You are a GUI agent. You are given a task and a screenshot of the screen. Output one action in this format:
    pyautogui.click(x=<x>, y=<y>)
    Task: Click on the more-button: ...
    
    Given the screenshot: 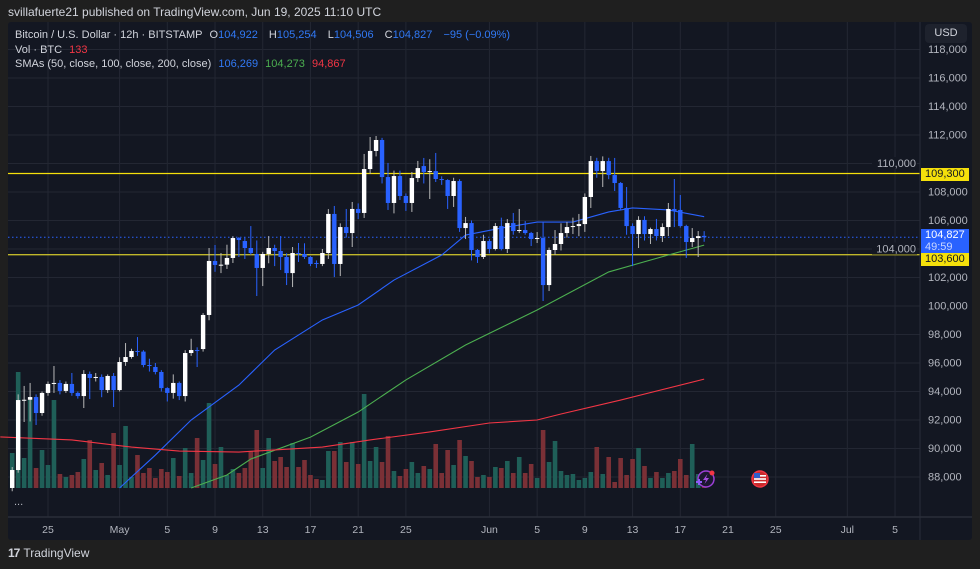 What is the action you would take?
    pyautogui.click(x=19, y=502)
    